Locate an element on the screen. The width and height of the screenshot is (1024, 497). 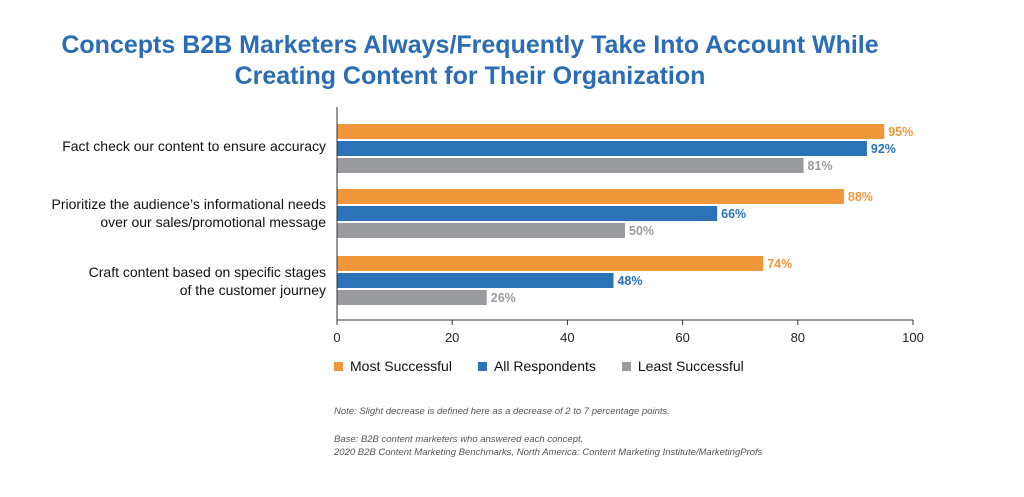
x-tick-label-60: 60 is located at coordinates (682, 337).